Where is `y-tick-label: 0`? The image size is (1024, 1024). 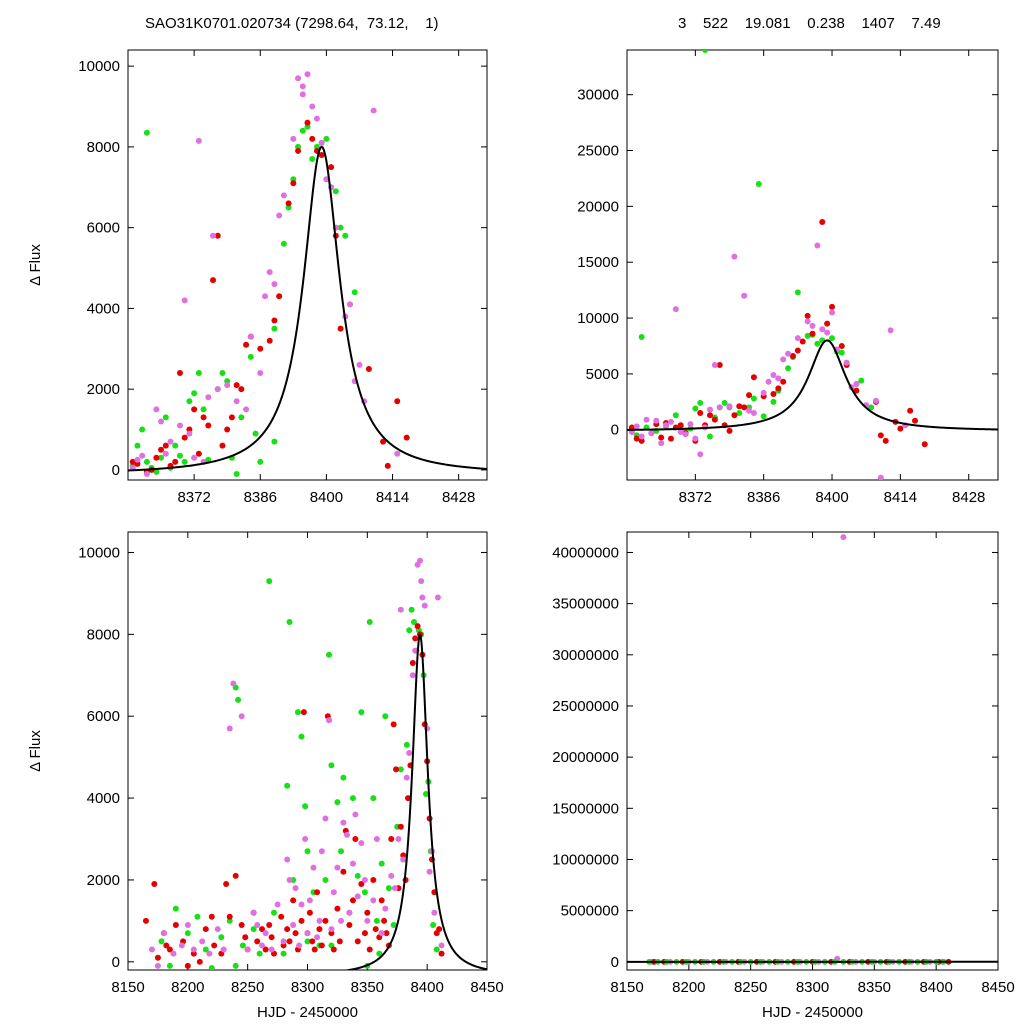 y-tick-label: 0 is located at coordinates (615, 962).